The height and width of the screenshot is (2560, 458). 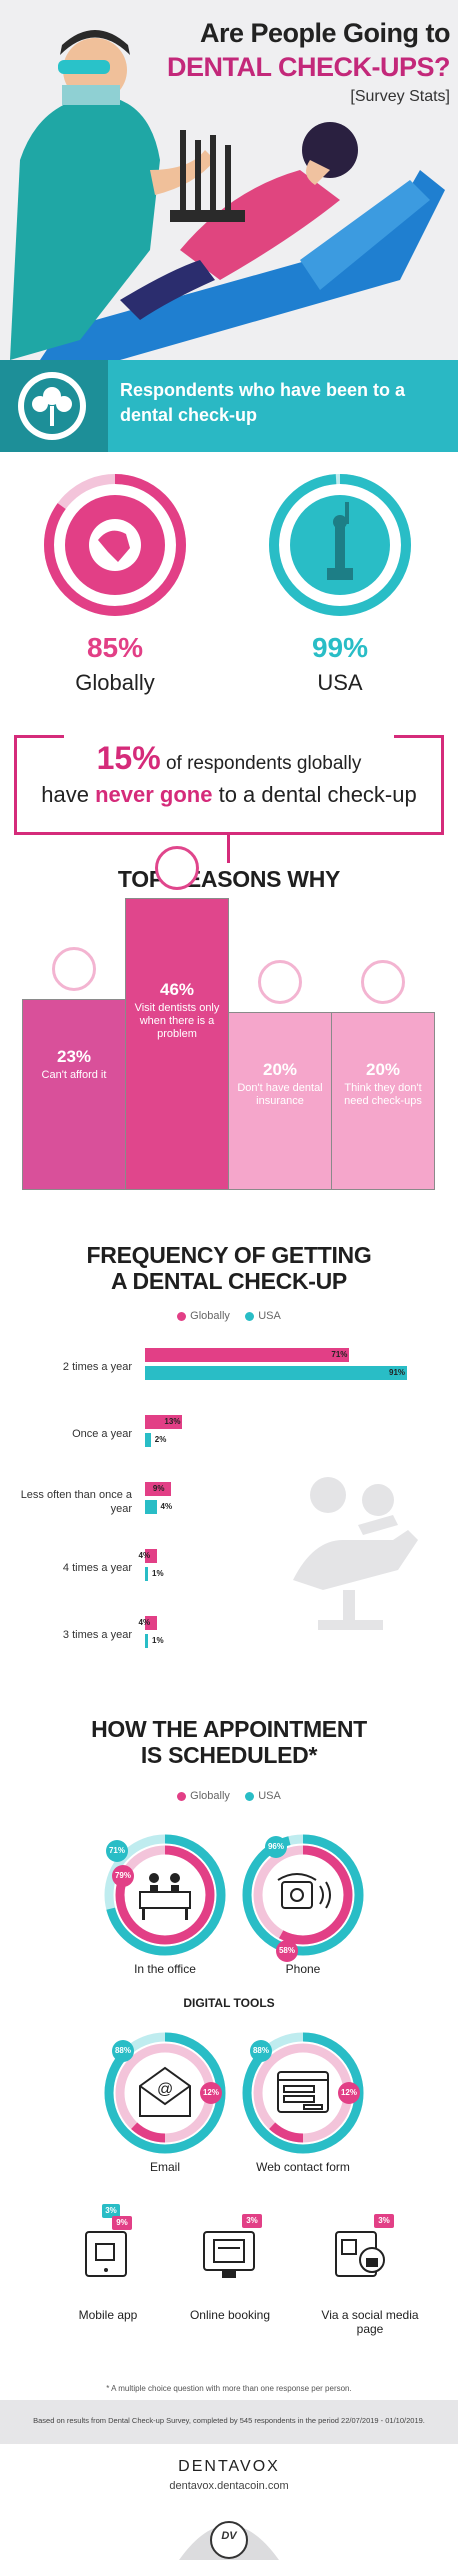 I want to click on email-label: Email, so click(x=164, y=2167).